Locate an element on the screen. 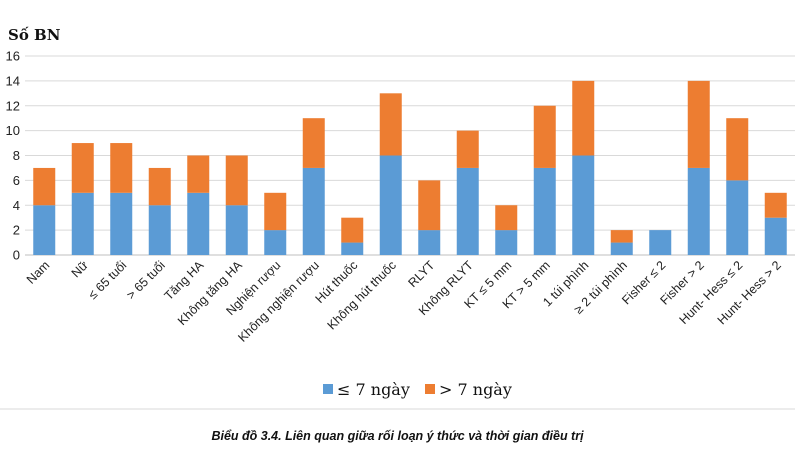 The height and width of the screenshot is (456, 795). legend-swatch-gt-7-days is located at coordinates (430, 389).